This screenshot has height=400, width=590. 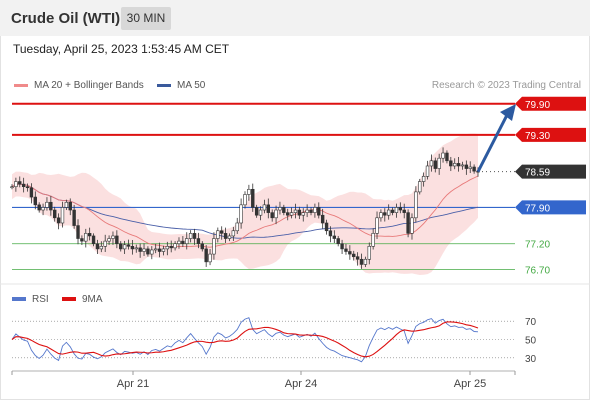 I want to click on credit-text: Research © 2023 Trading Central, so click(x=506, y=85).